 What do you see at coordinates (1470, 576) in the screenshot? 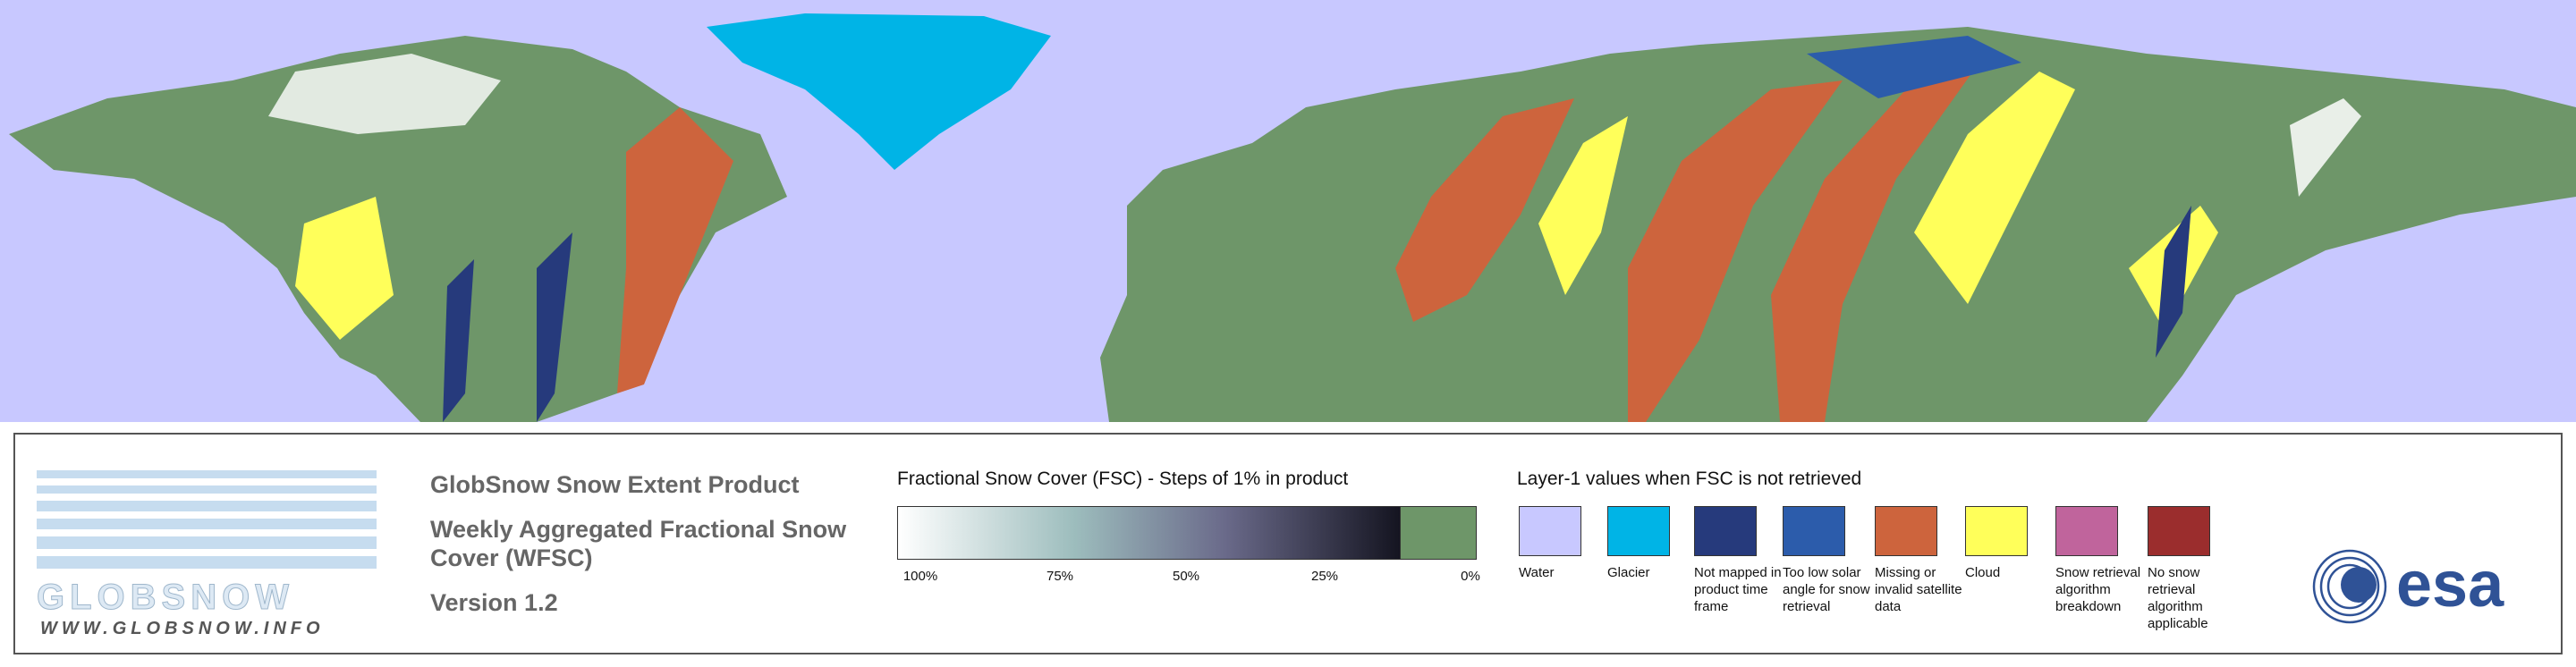
I see `fsc-tick-label: 0%` at bounding box center [1470, 576].